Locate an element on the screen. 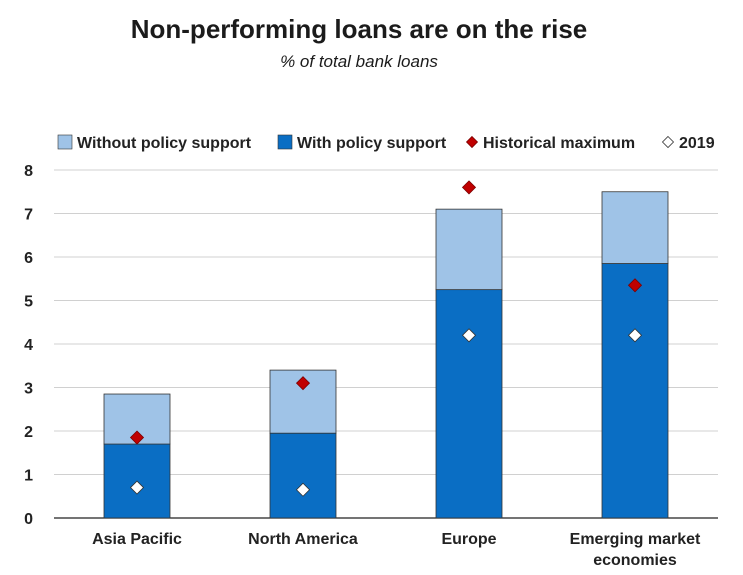  y-tick-label: 2 is located at coordinates (28, 432).